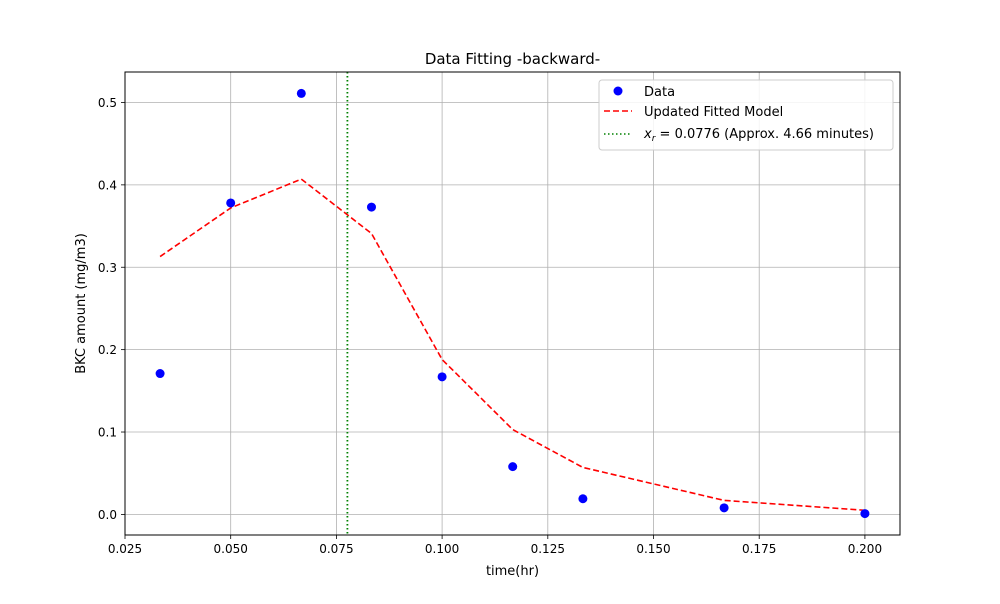  I want to click on y-tick-label: 0.0, so click(107, 515).